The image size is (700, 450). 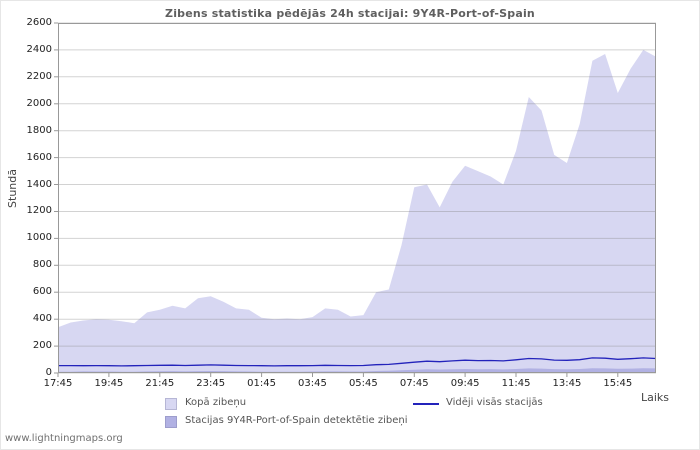 I want to click on y-tick-label: 200, so click(x=42, y=346).